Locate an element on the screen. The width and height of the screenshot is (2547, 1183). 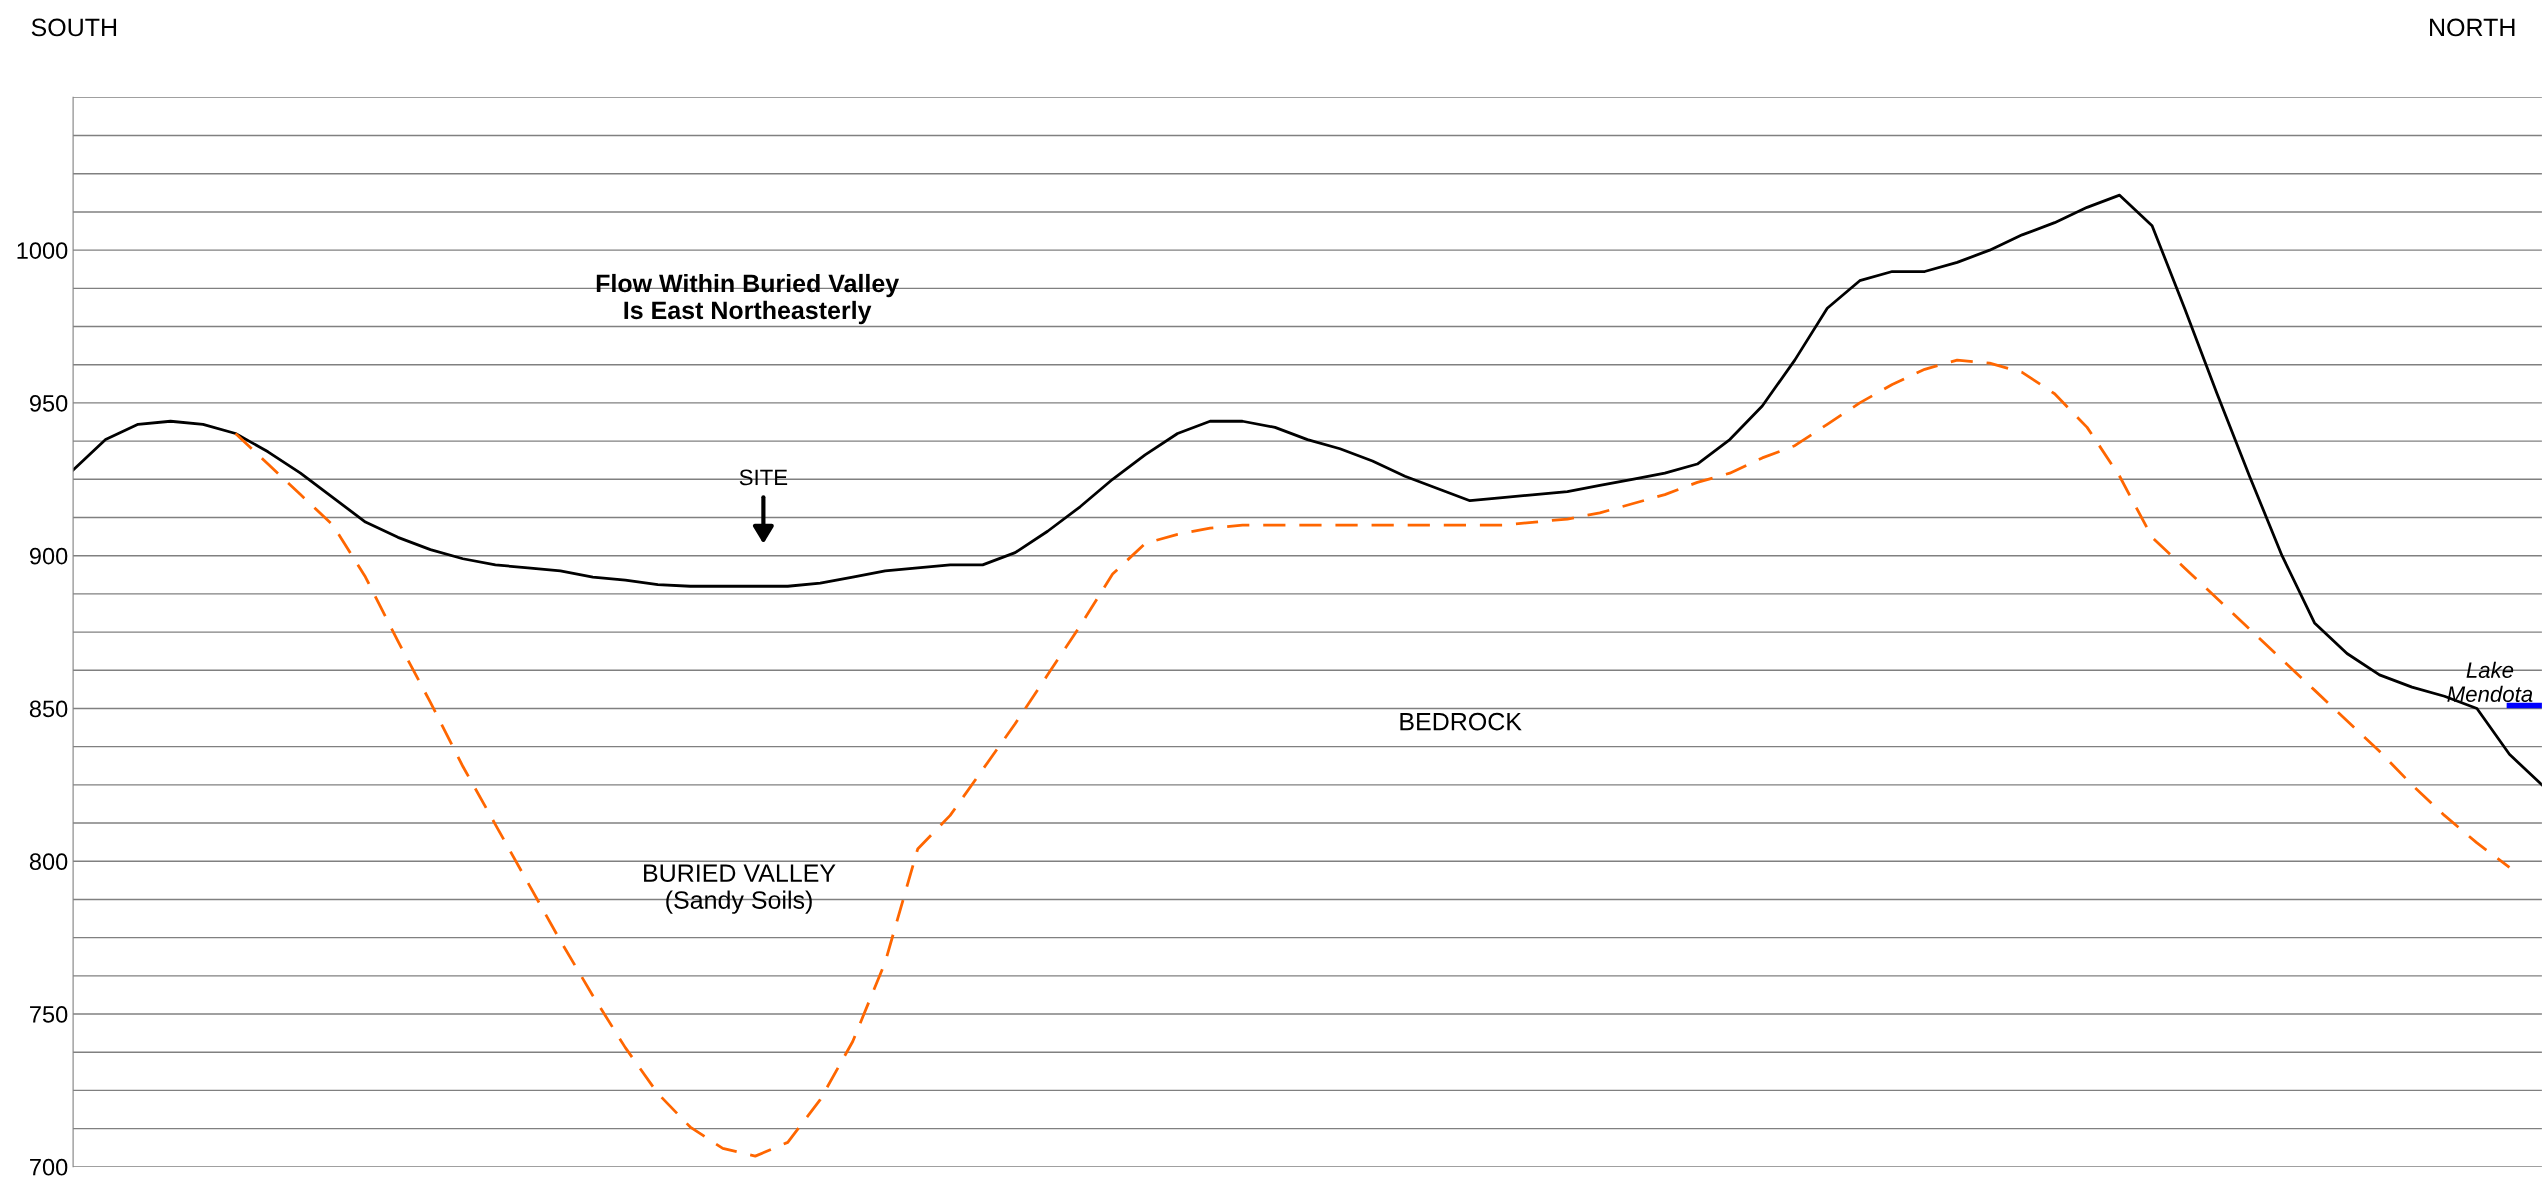
y-tick-label: 900 is located at coordinates (48, 556).